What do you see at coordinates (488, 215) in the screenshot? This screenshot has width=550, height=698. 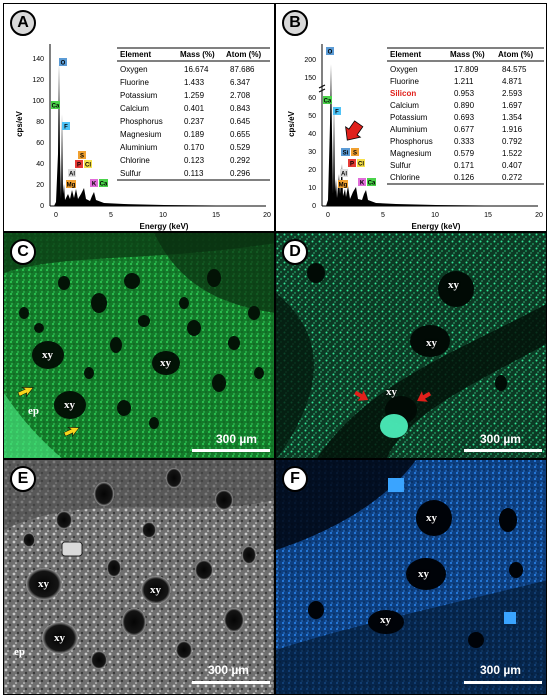 I see `x-tick: 15` at bounding box center [488, 215].